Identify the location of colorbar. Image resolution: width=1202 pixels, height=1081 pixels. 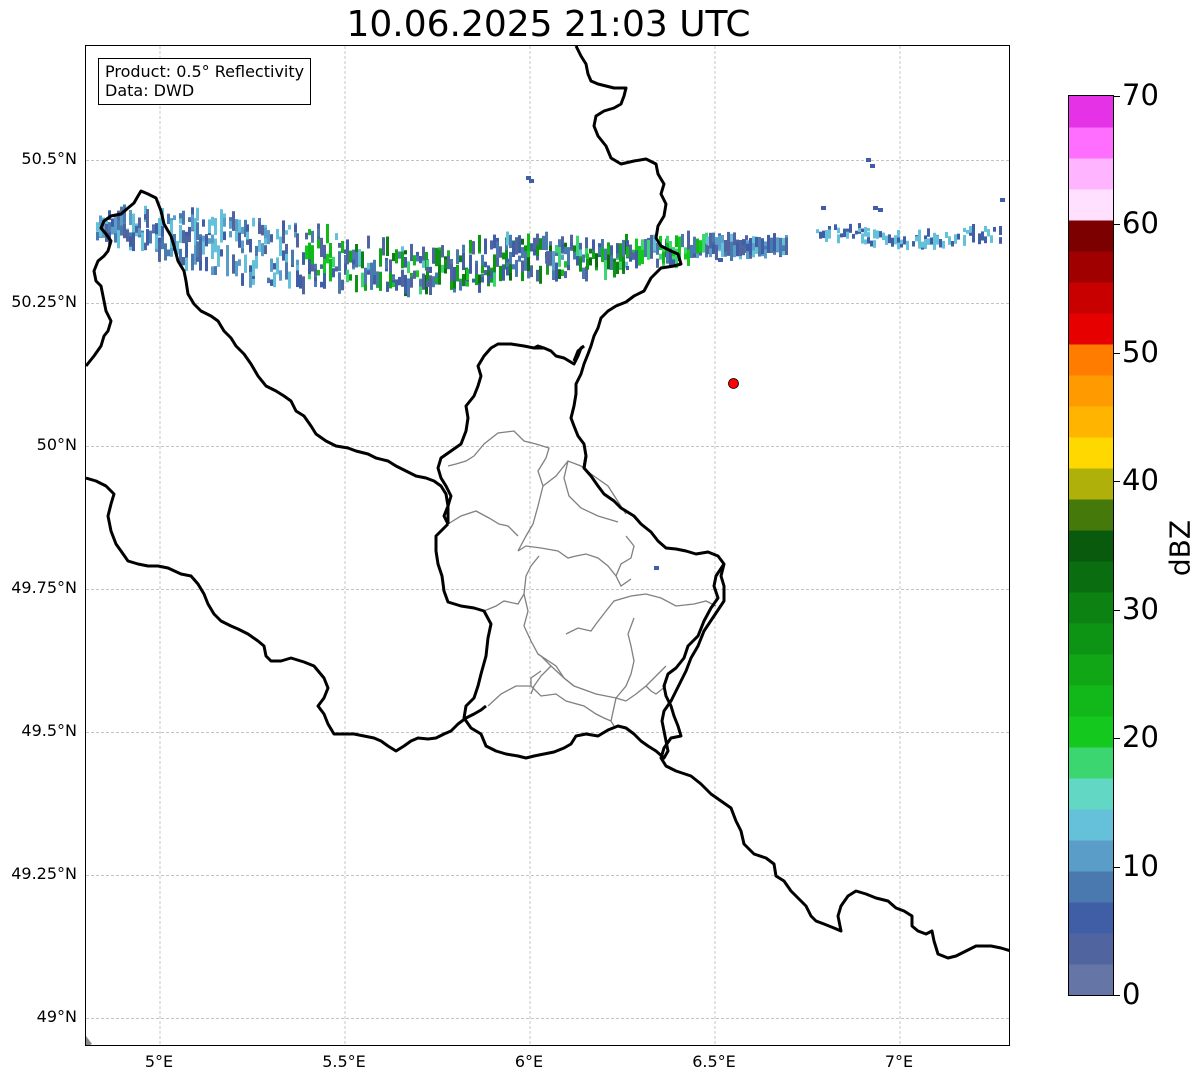
(1091, 545).